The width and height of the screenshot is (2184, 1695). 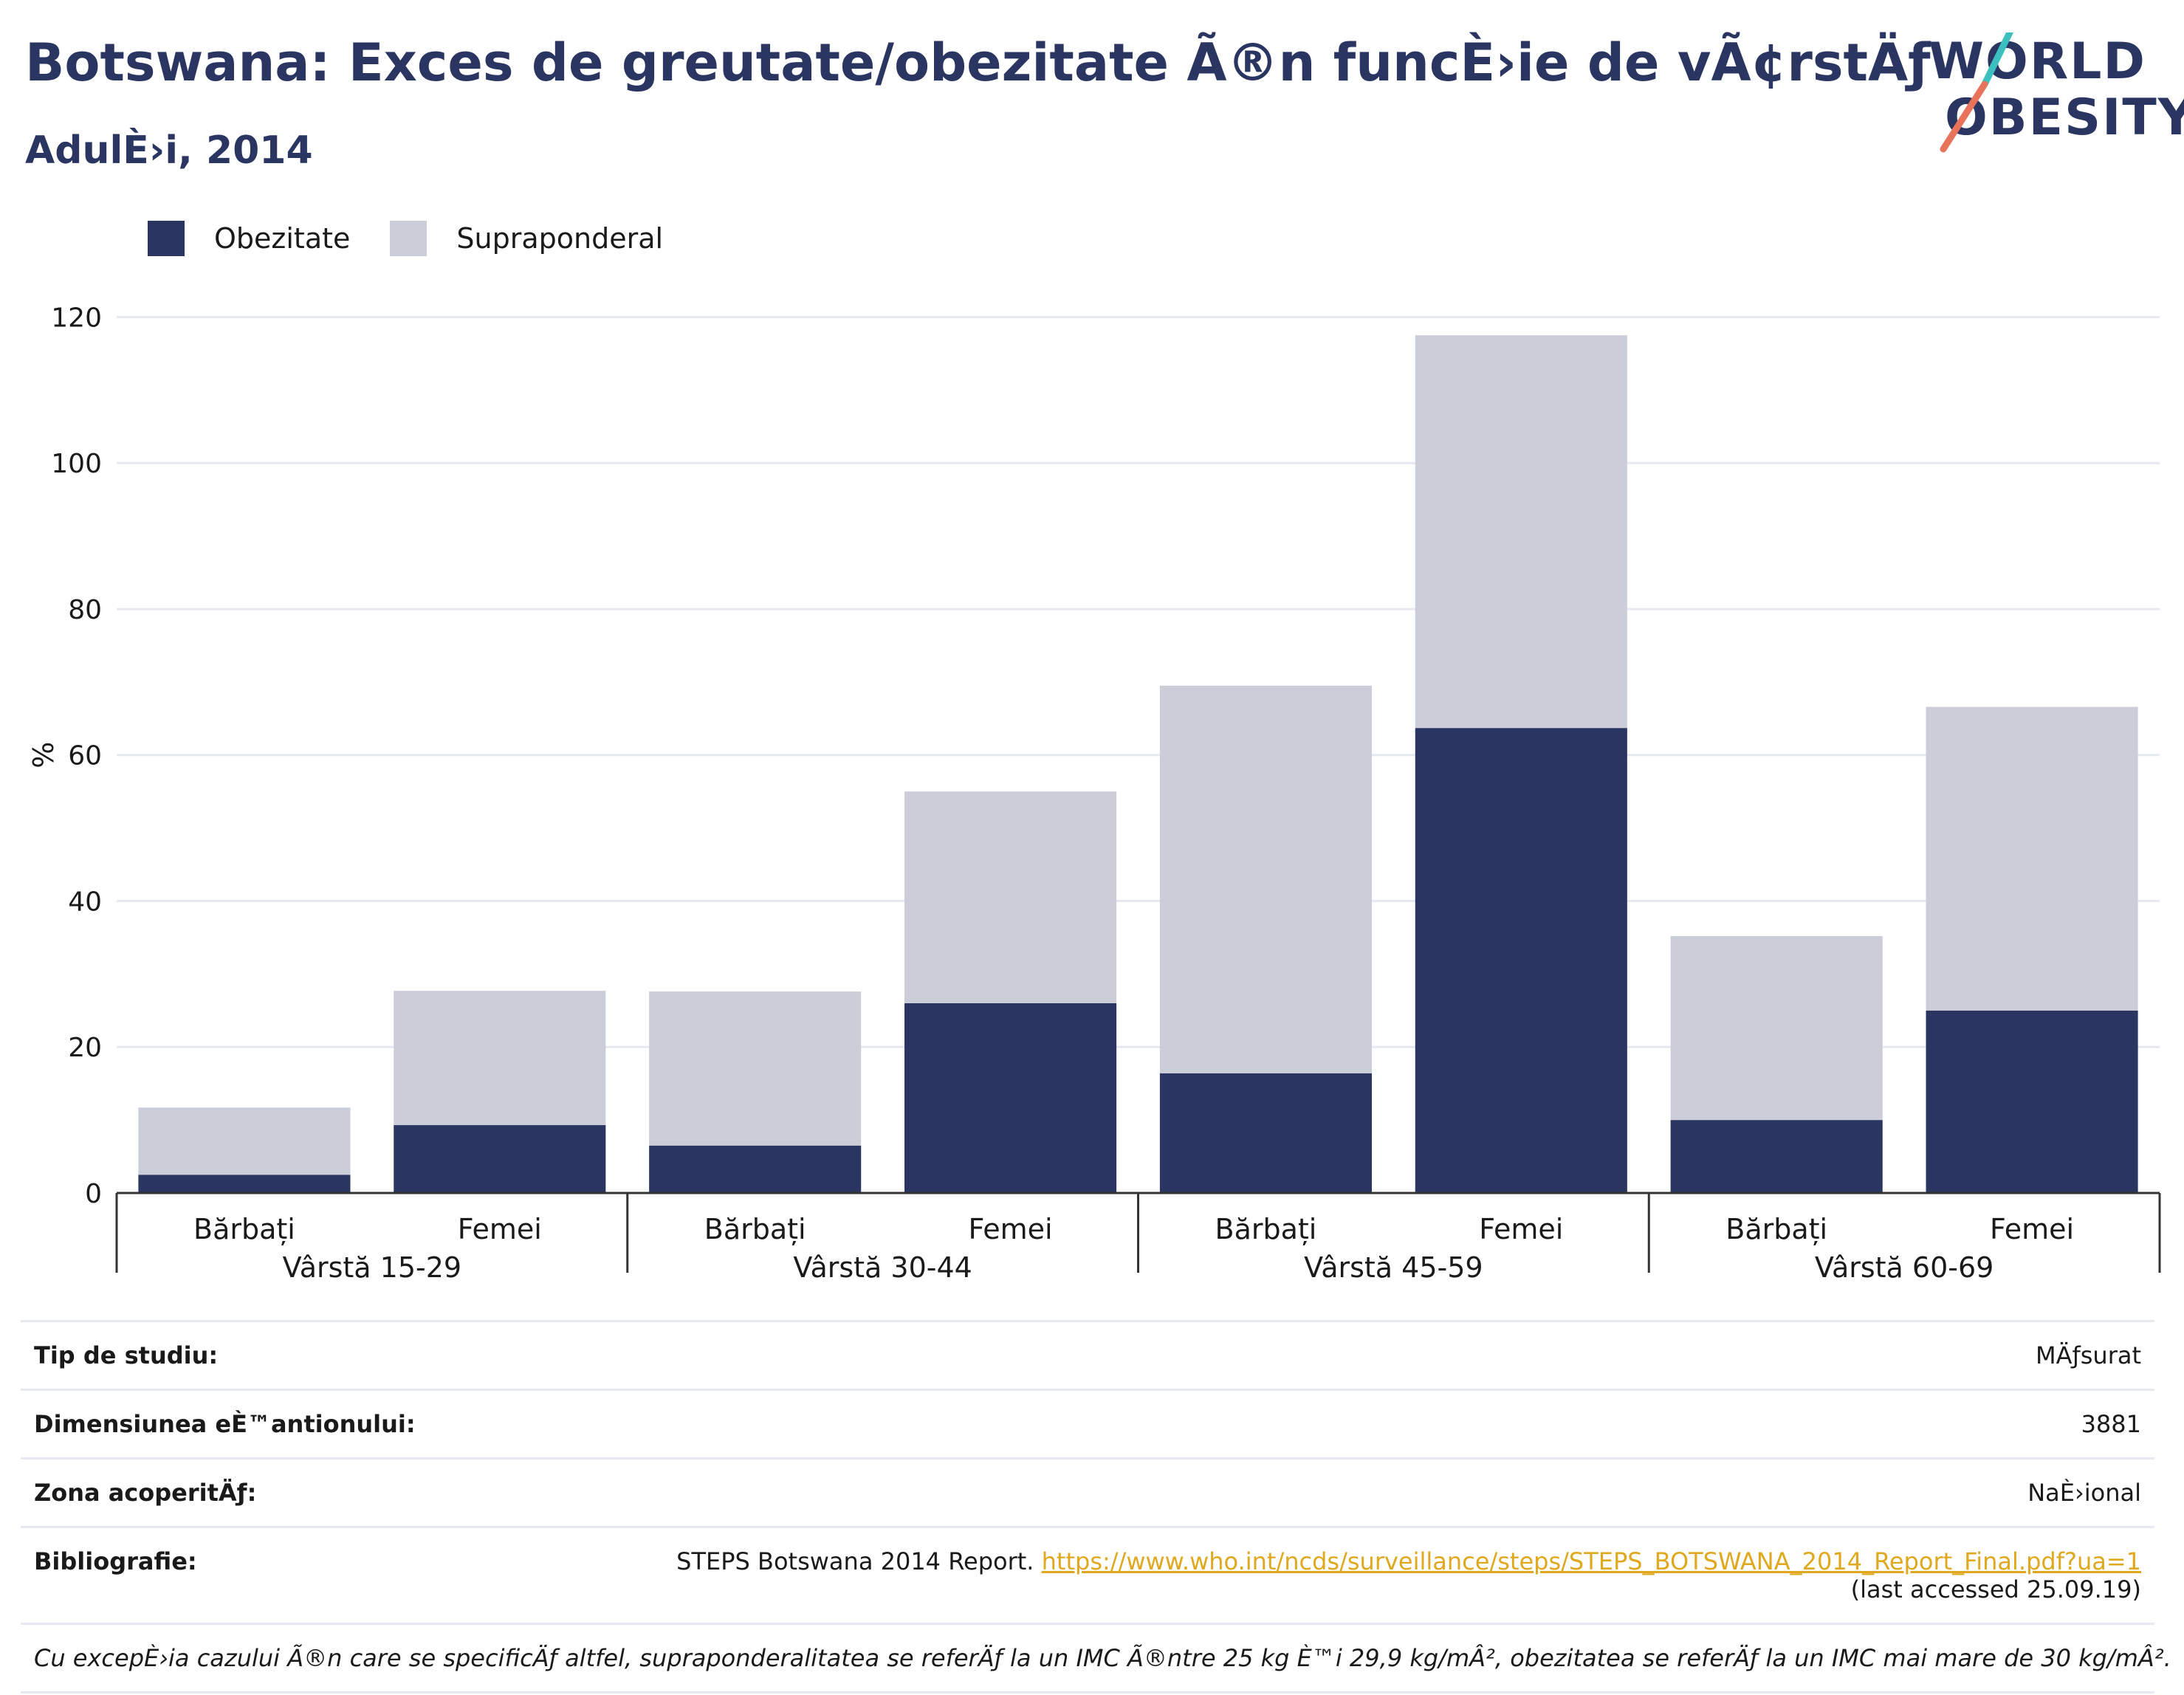 I want to click on meta-label: Dimensiunea eÈ™antionului:, so click(x=225, y=1424).